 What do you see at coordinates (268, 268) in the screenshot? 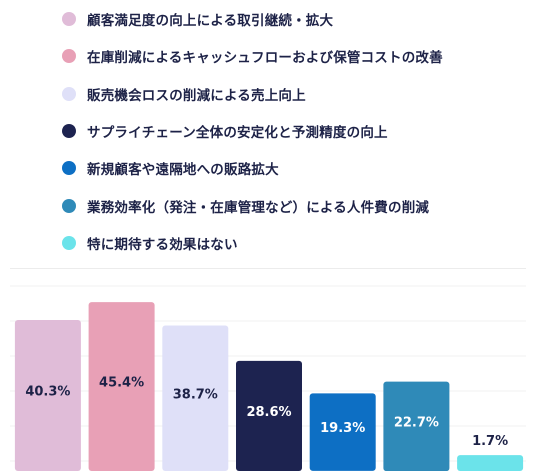
I see `legend-divider` at bounding box center [268, 268].